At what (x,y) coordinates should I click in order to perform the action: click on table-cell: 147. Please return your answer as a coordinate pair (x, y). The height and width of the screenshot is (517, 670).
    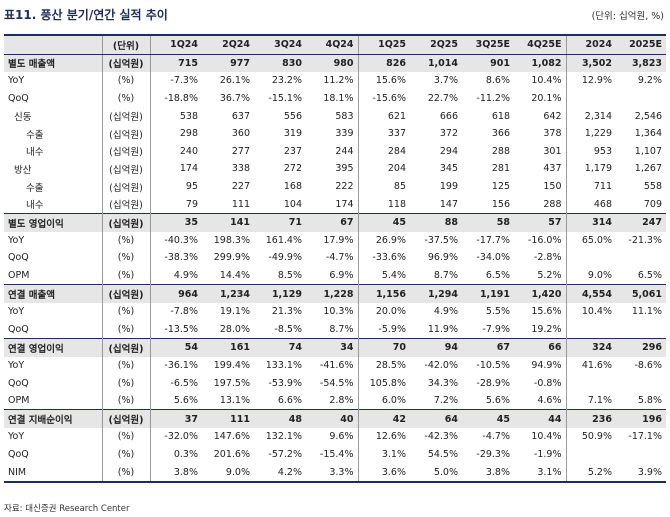
    Looking at the image, I should click on (448, 204).